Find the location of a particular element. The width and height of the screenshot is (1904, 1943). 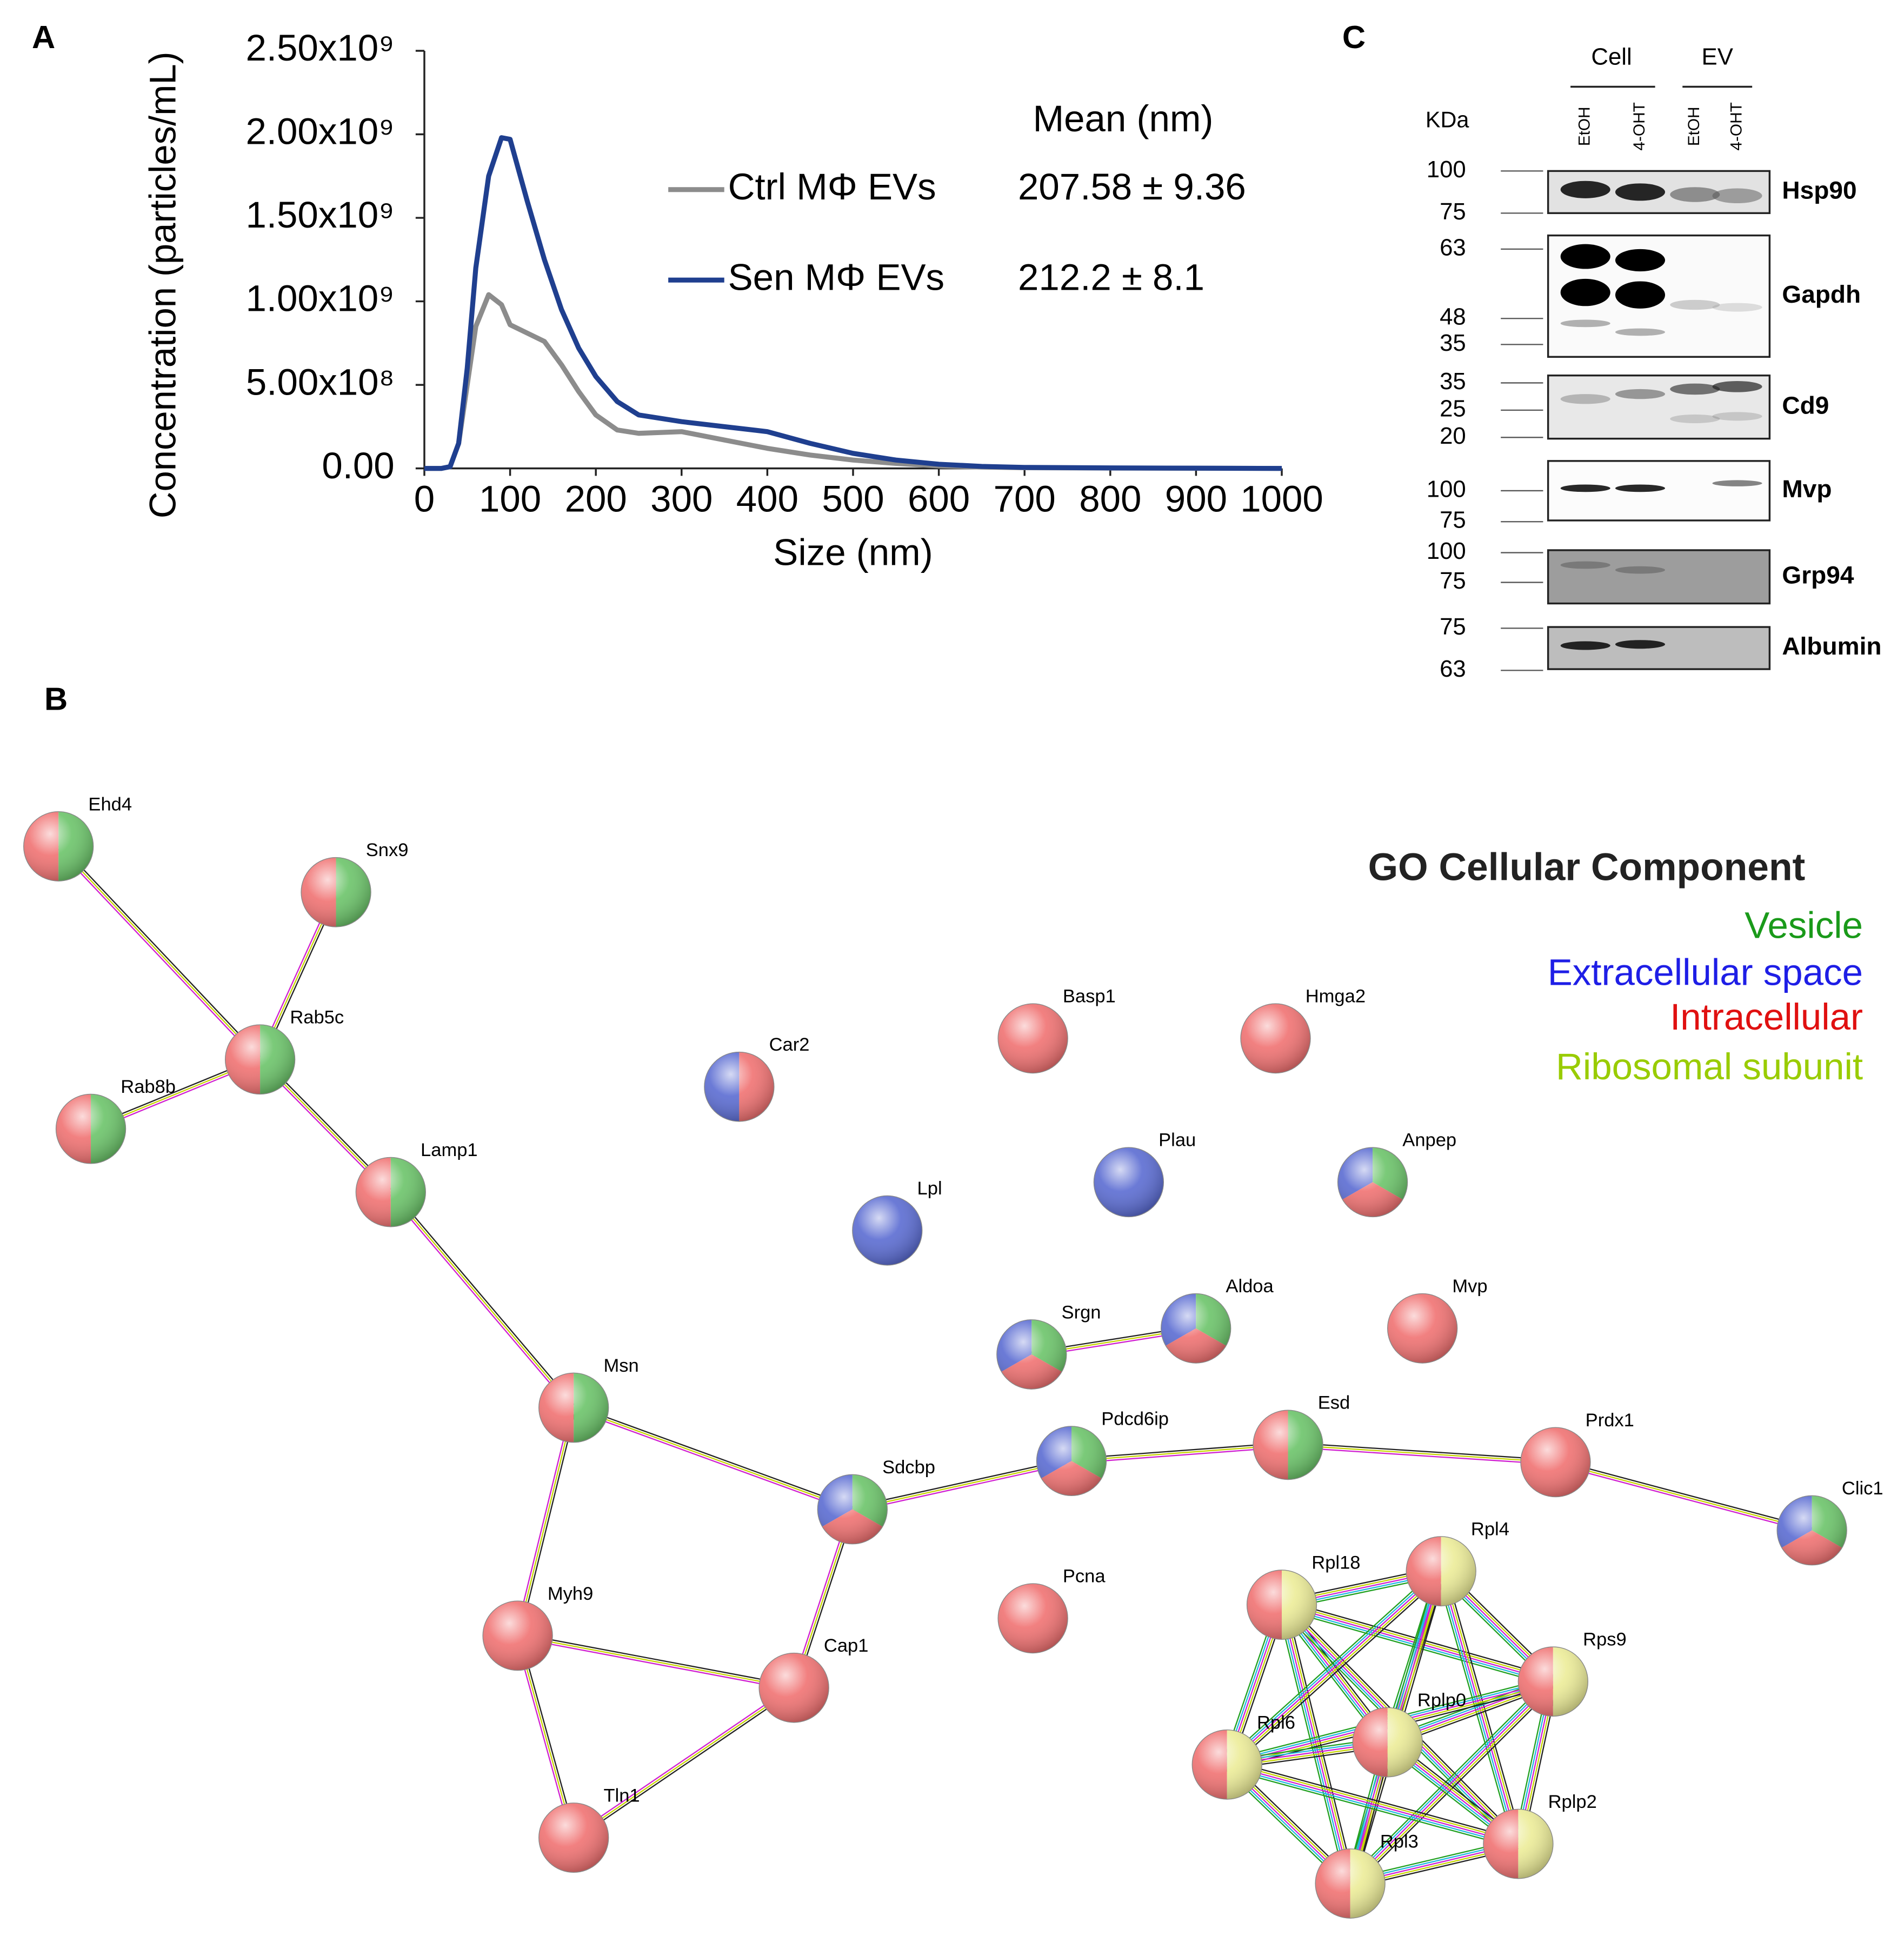

lane-label: 4-OHT is located at coordinates (1639, 126).